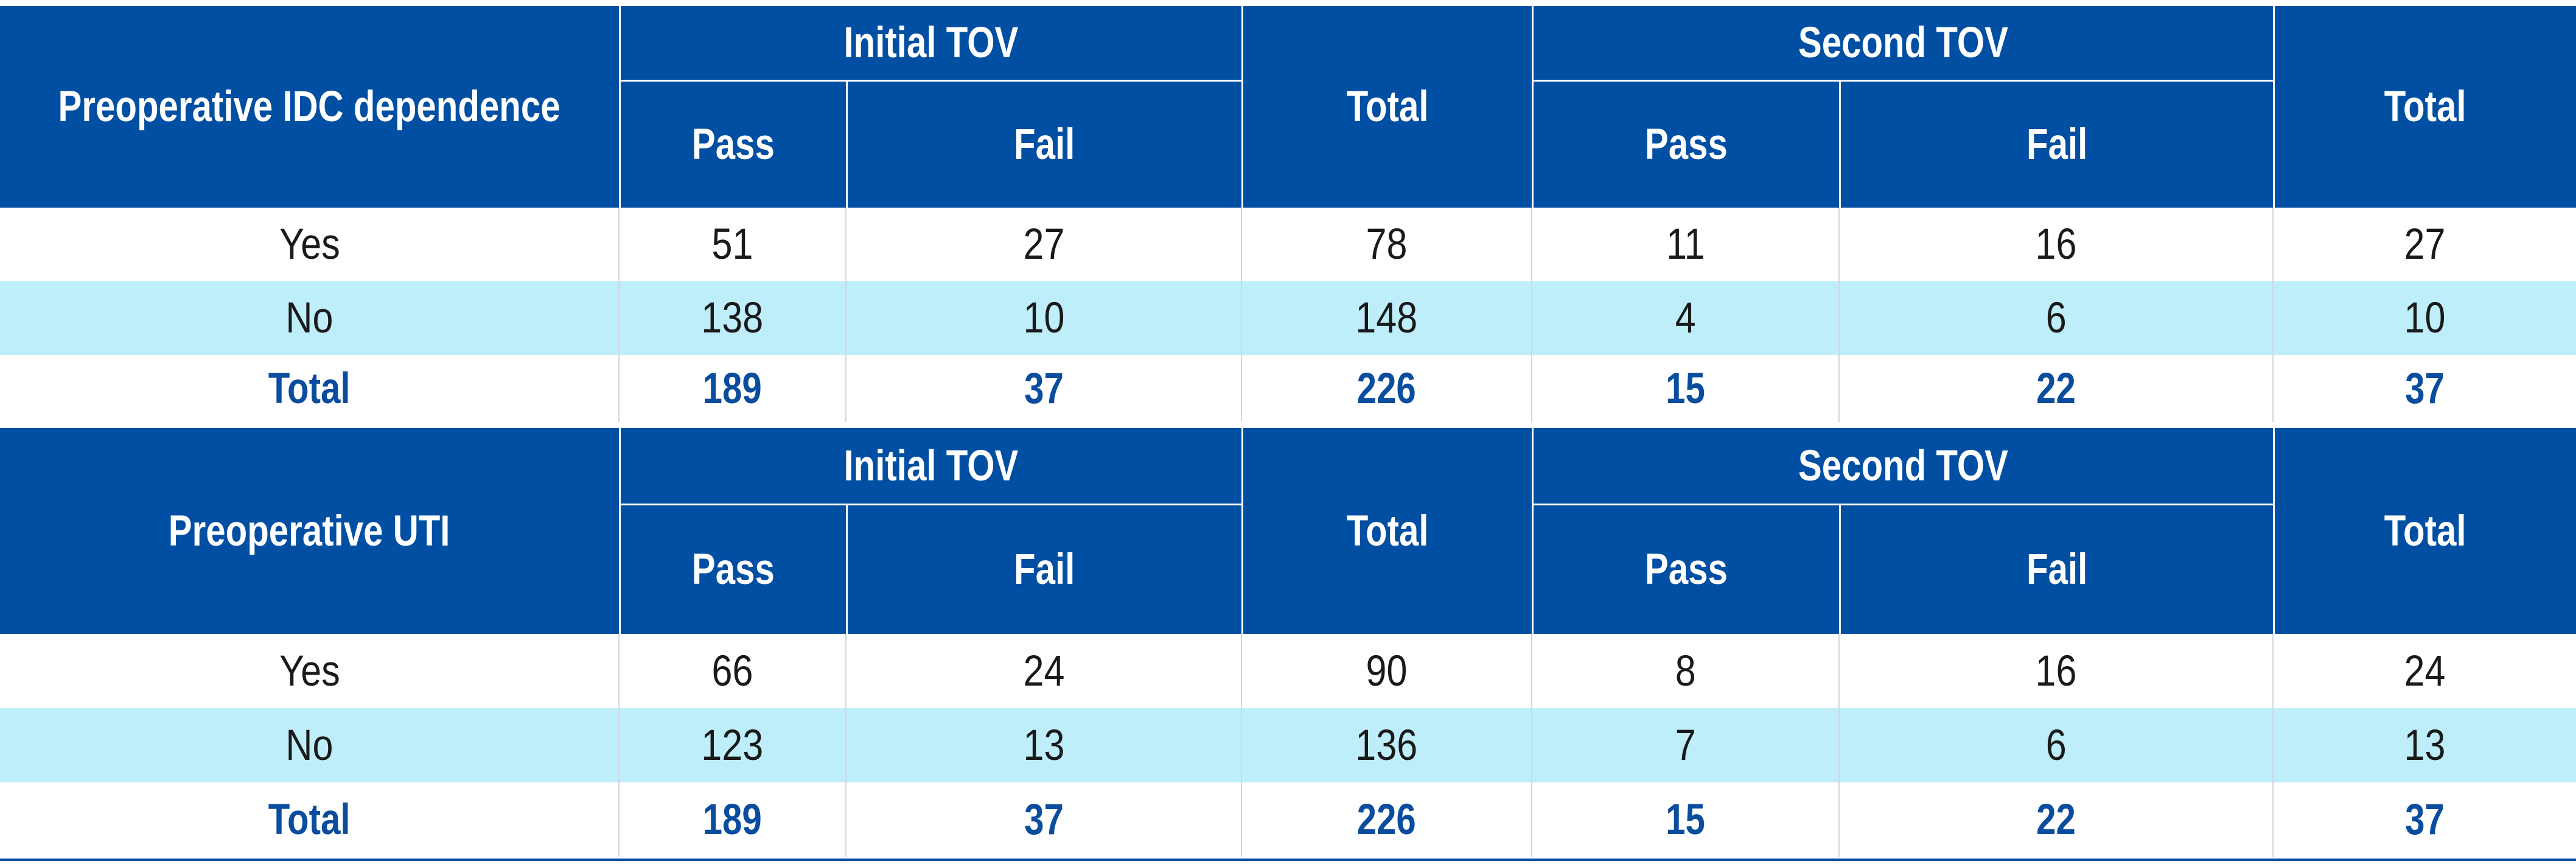 This screenshot has width=2576, height=864. I want to click on table-cell: 138, so click(732, 318).